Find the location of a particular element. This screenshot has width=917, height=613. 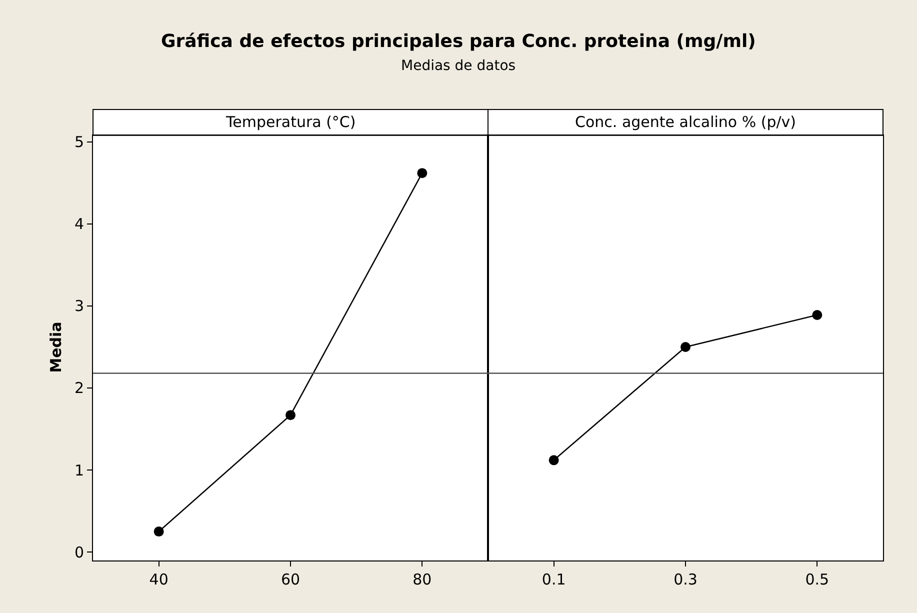

y-tick-label: 1 is located at coordinates (79, 470).